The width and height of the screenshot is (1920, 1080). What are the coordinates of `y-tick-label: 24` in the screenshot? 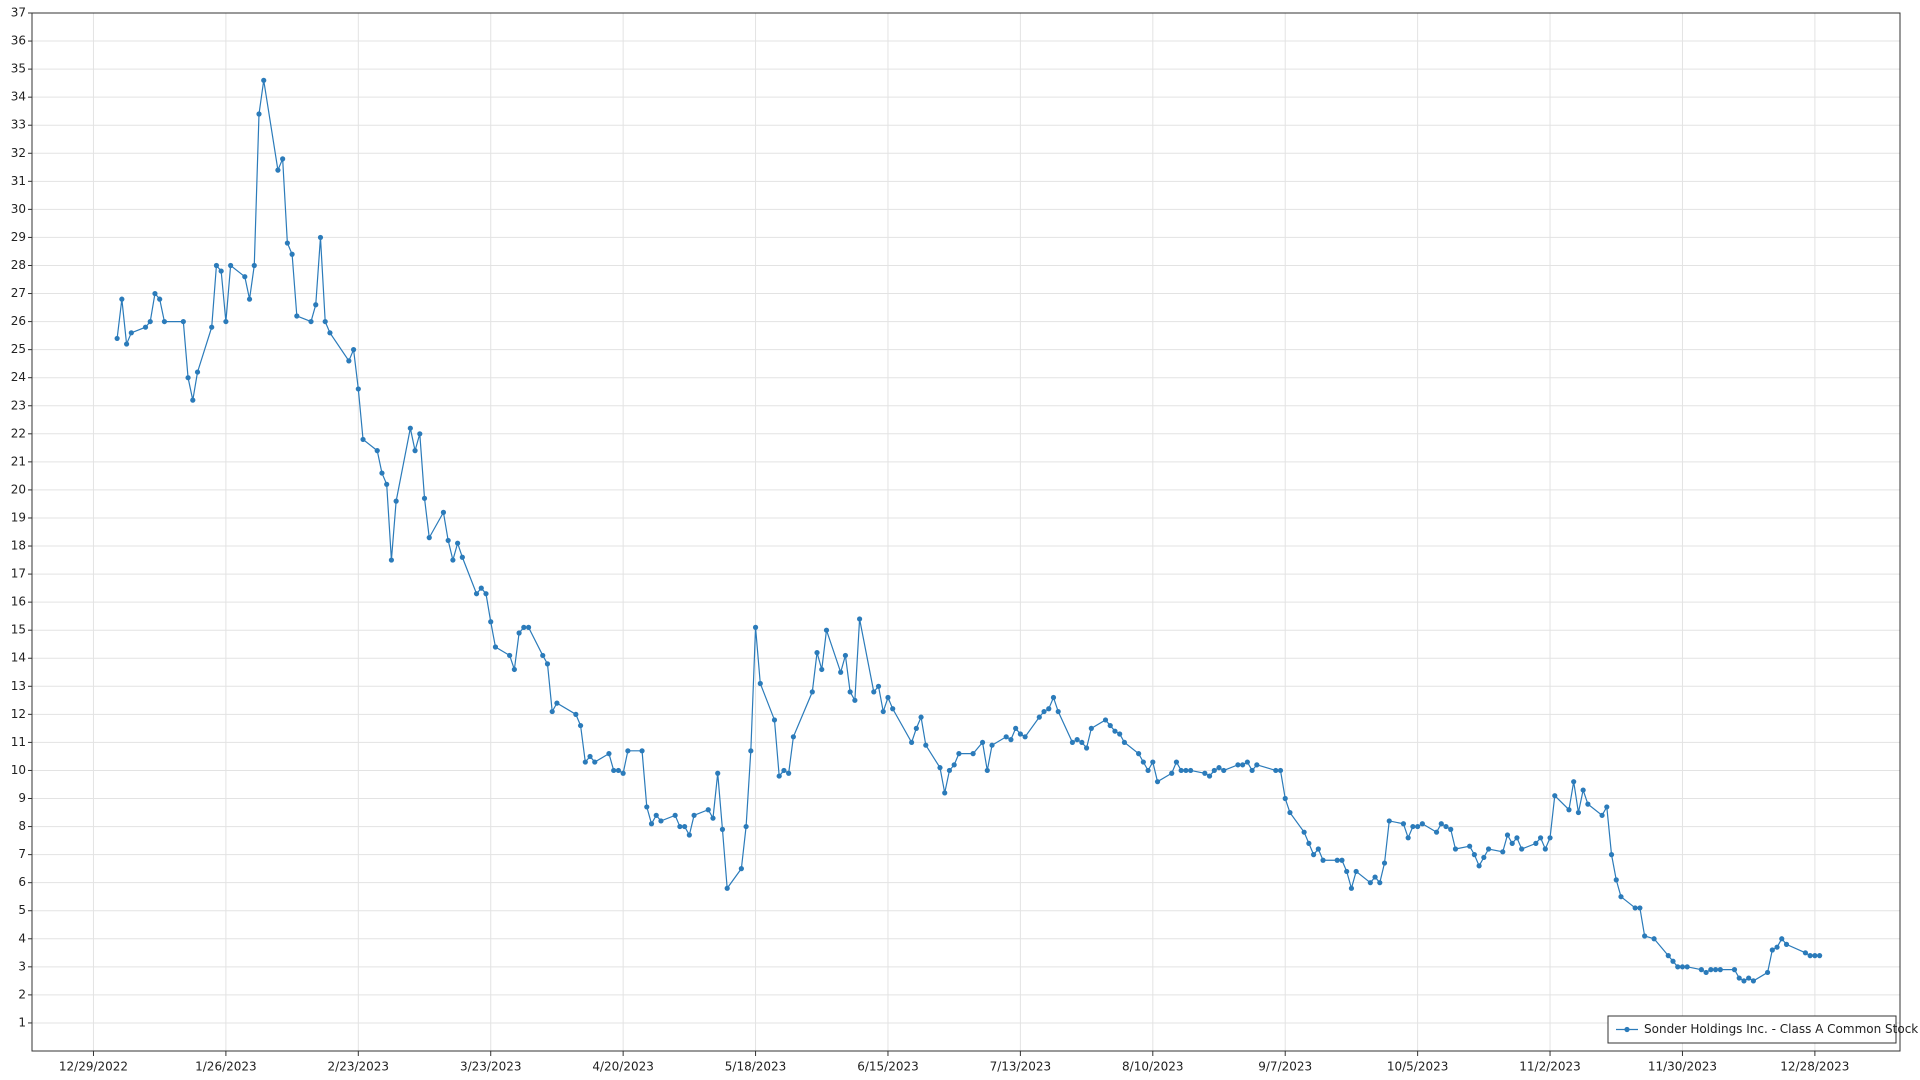 It's located at (18, 377).